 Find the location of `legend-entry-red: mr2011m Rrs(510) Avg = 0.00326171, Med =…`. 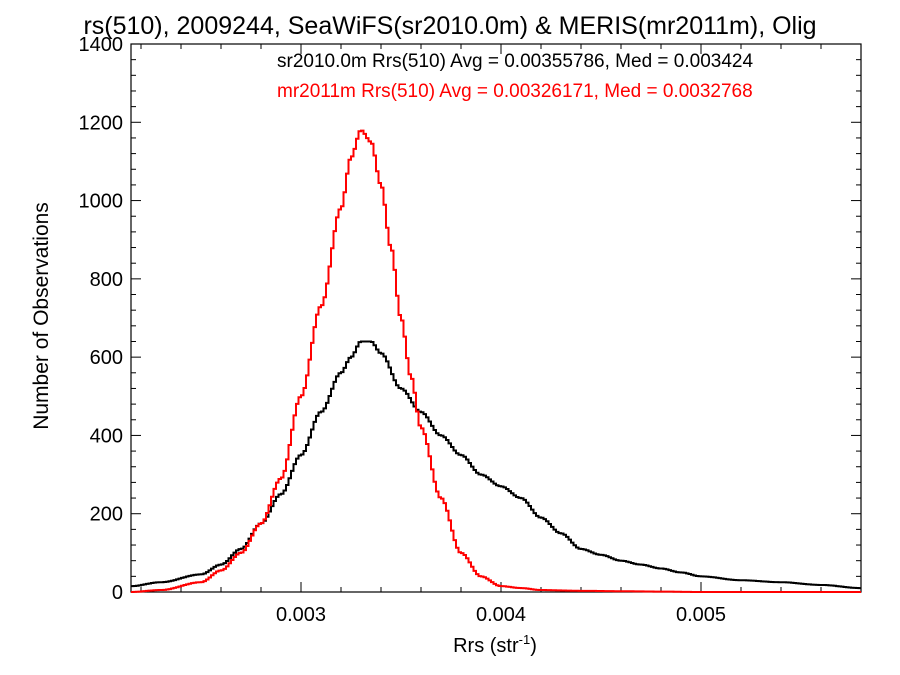

legend-entry-red: mr2011m Rrs(510) Avg = 0.00326171, Med =… is located at coordinates (515, 91).